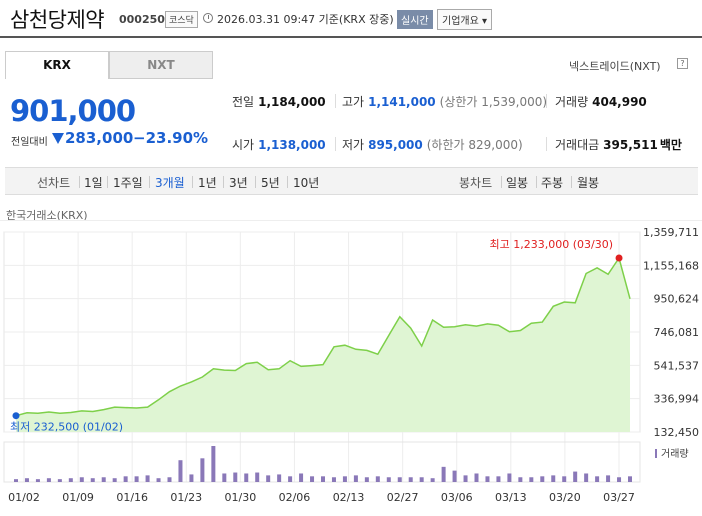 The image size is (702, 516). What do you see at coordinates (677, 432) in the screenshot?
I see `y-tick-label: 132,450` at bounding box center [677, 432].